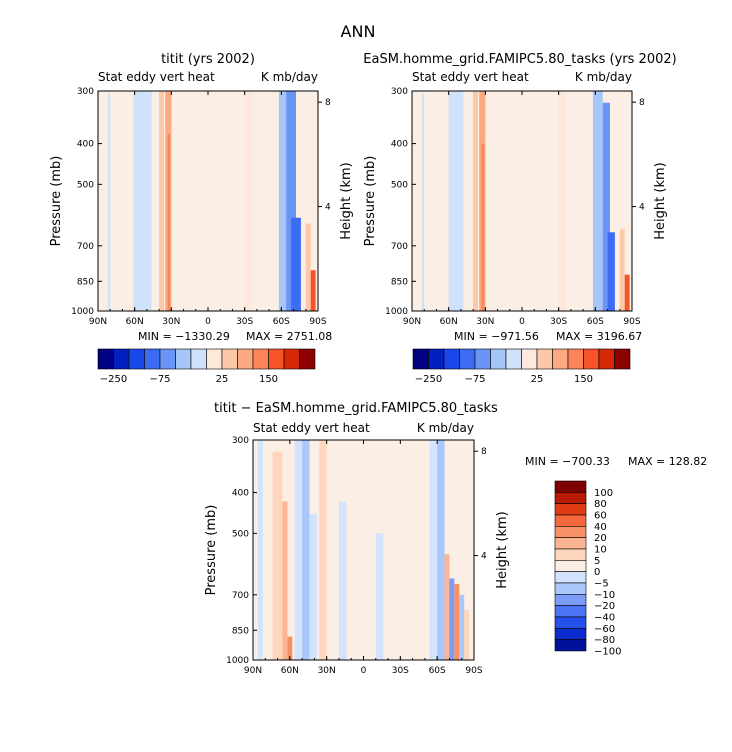 This screenshot has height=752, width=732. What do you see at coordinates (642, 103) in the screenshot?
I see `right-tick-label: 8` at bounding box center [642, 103].